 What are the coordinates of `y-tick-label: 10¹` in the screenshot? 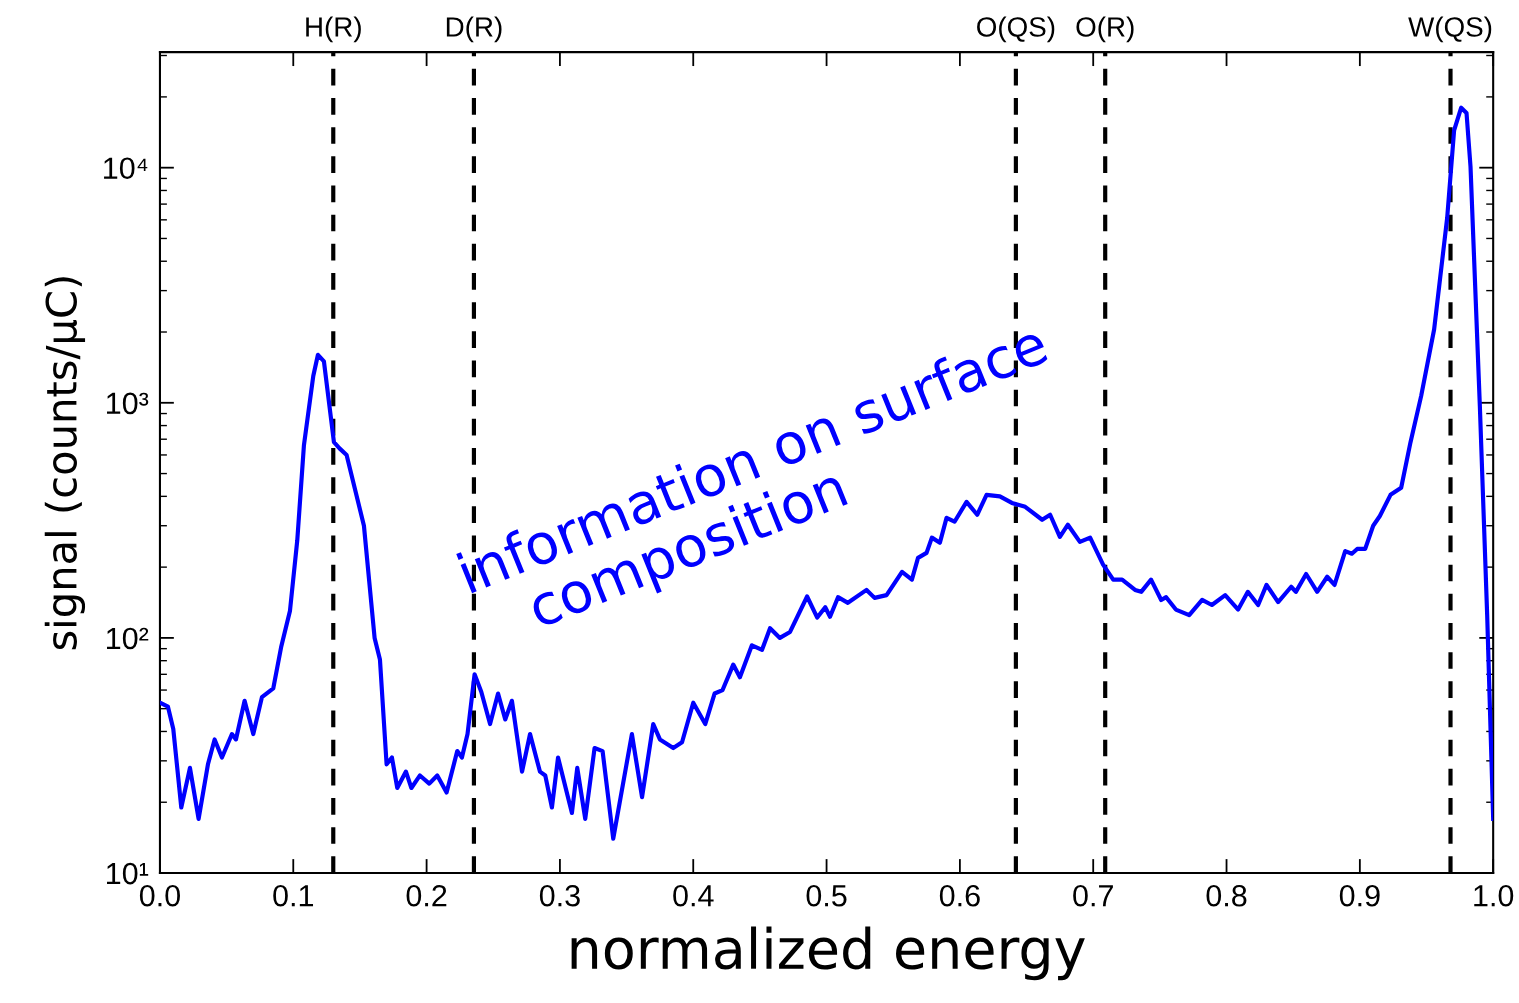 It's located at (128, 873).